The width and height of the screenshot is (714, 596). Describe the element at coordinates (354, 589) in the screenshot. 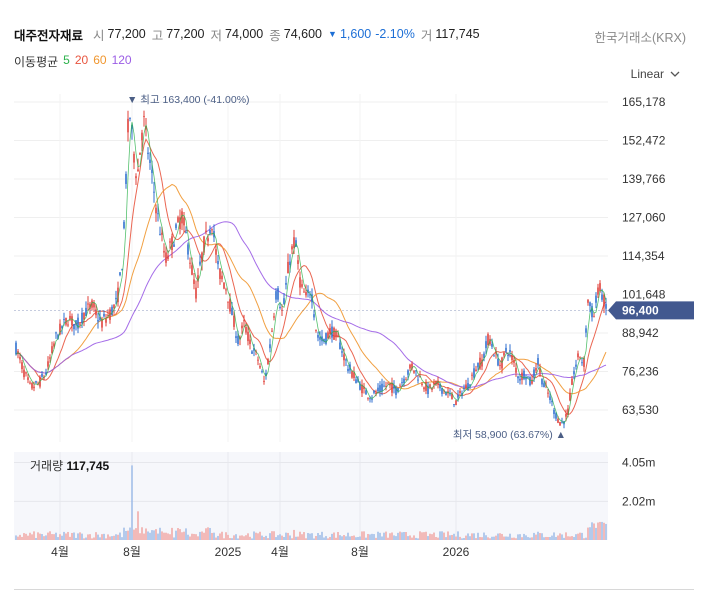

I see `bottom-divider` at that location.